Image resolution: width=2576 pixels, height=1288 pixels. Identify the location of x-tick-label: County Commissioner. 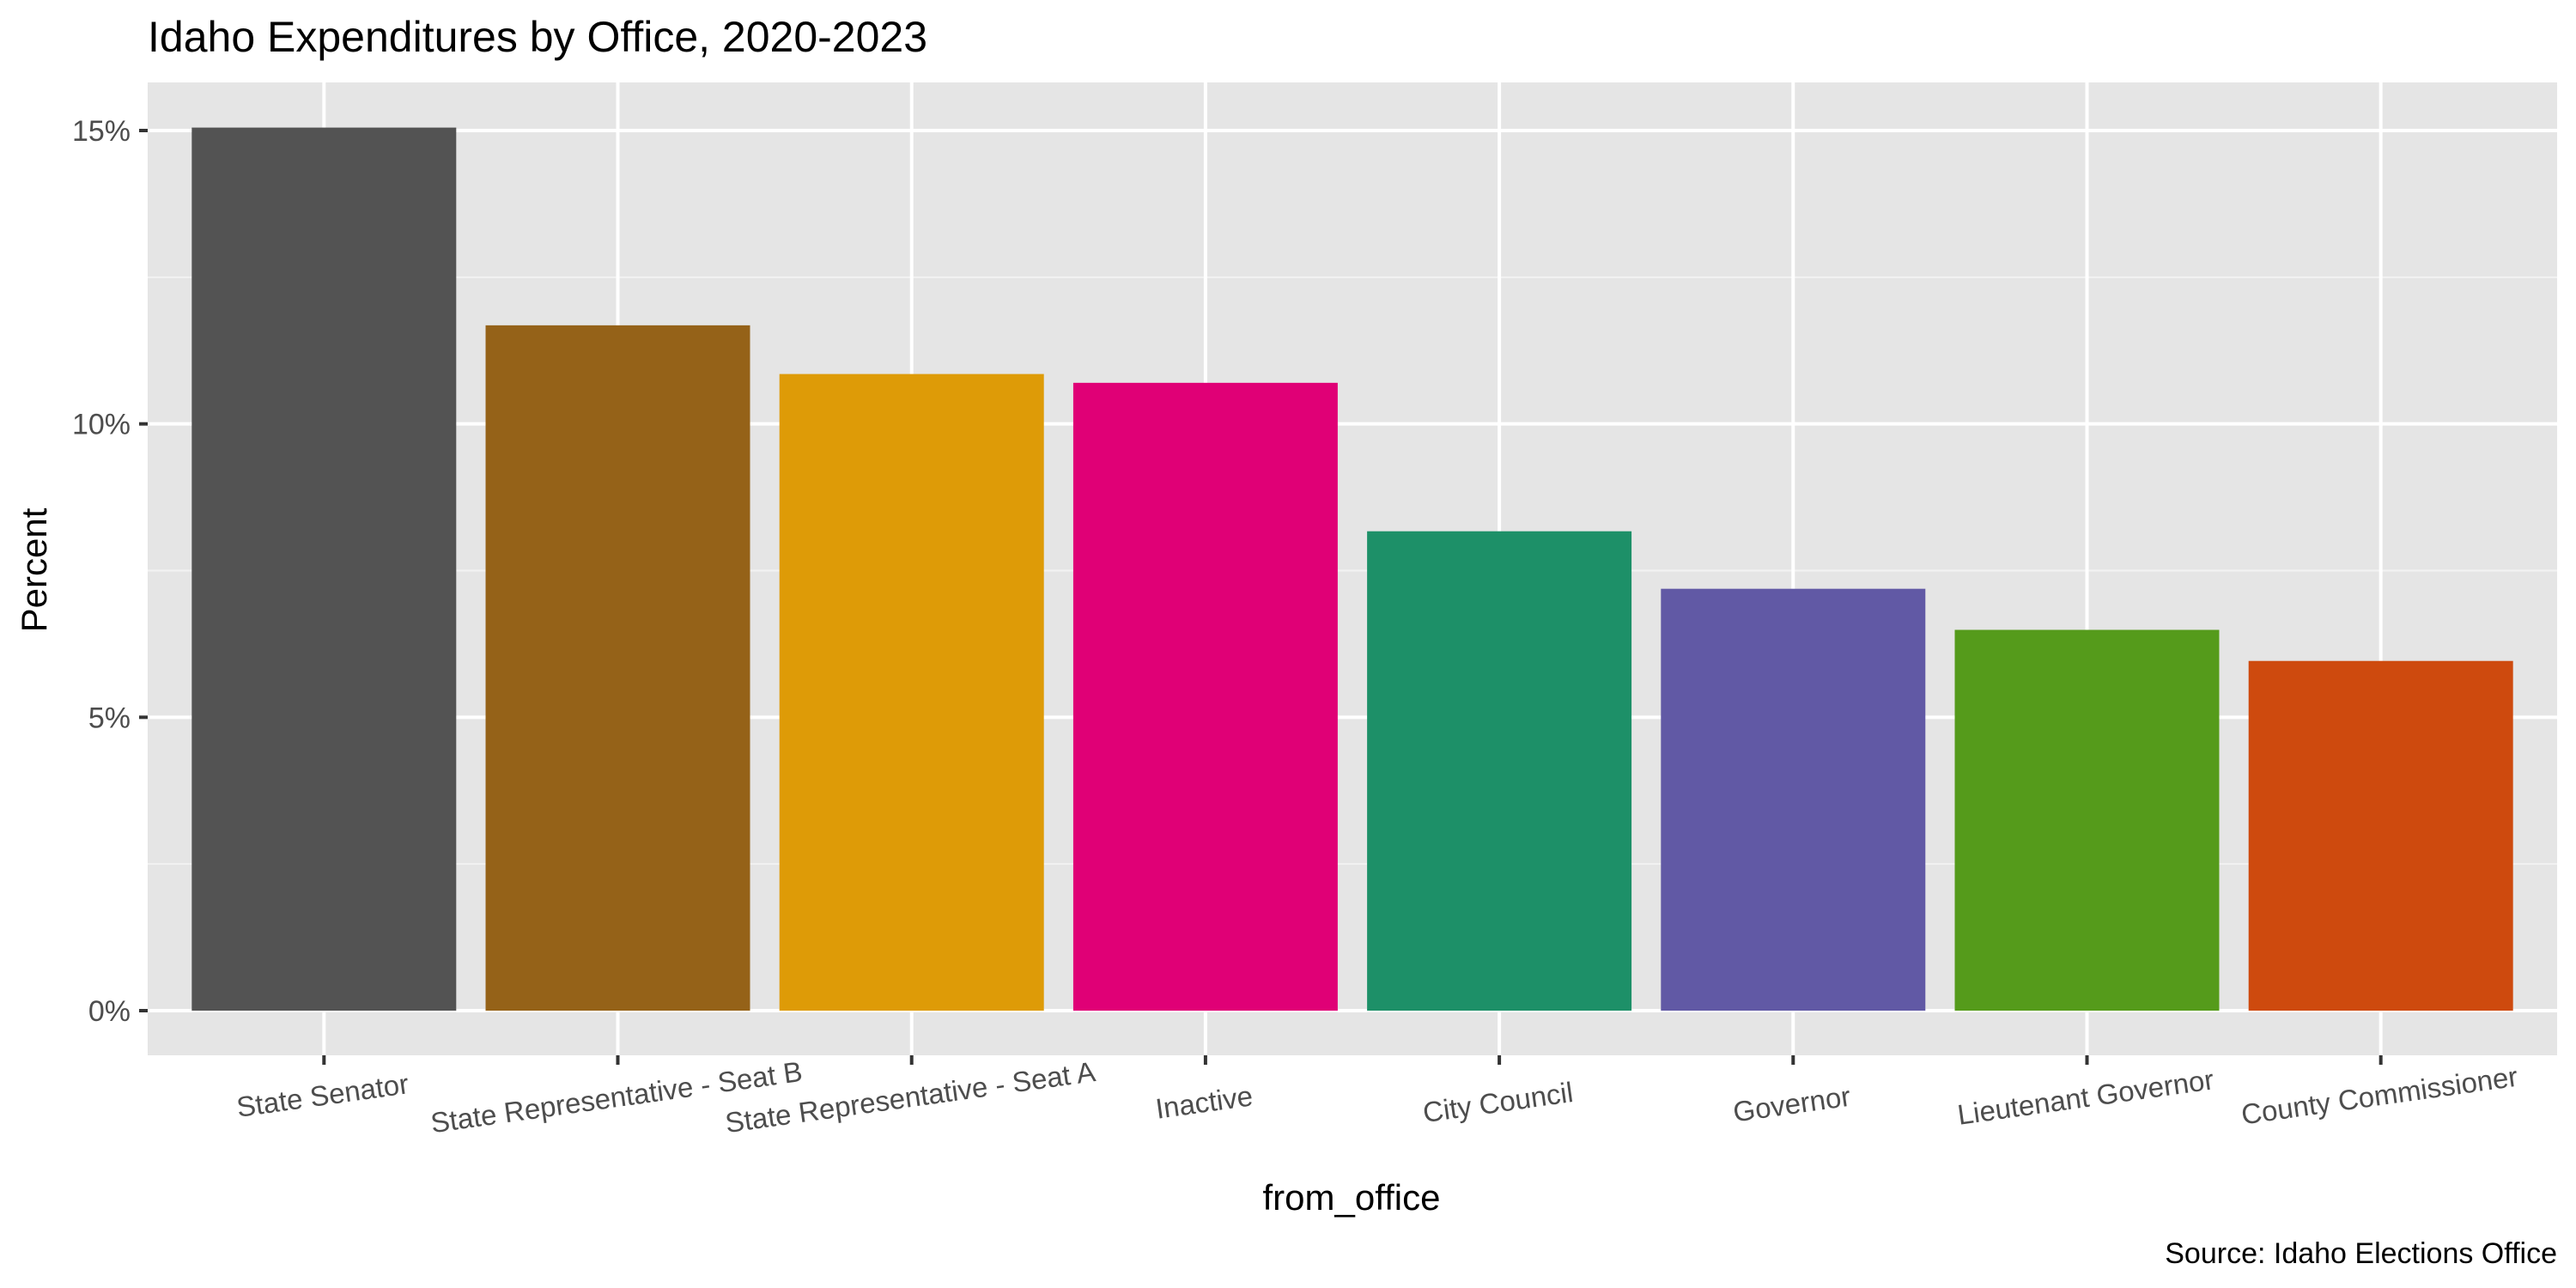
(2379, 1096).